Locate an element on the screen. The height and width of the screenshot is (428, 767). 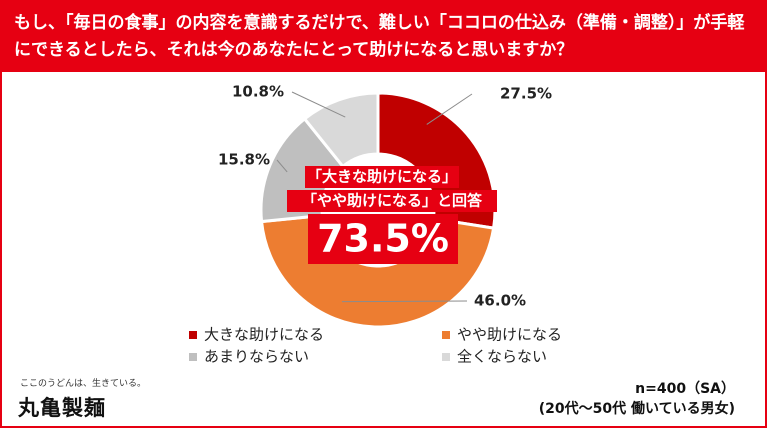
legend-label: あまりならない is located at coordinates (256, 357).